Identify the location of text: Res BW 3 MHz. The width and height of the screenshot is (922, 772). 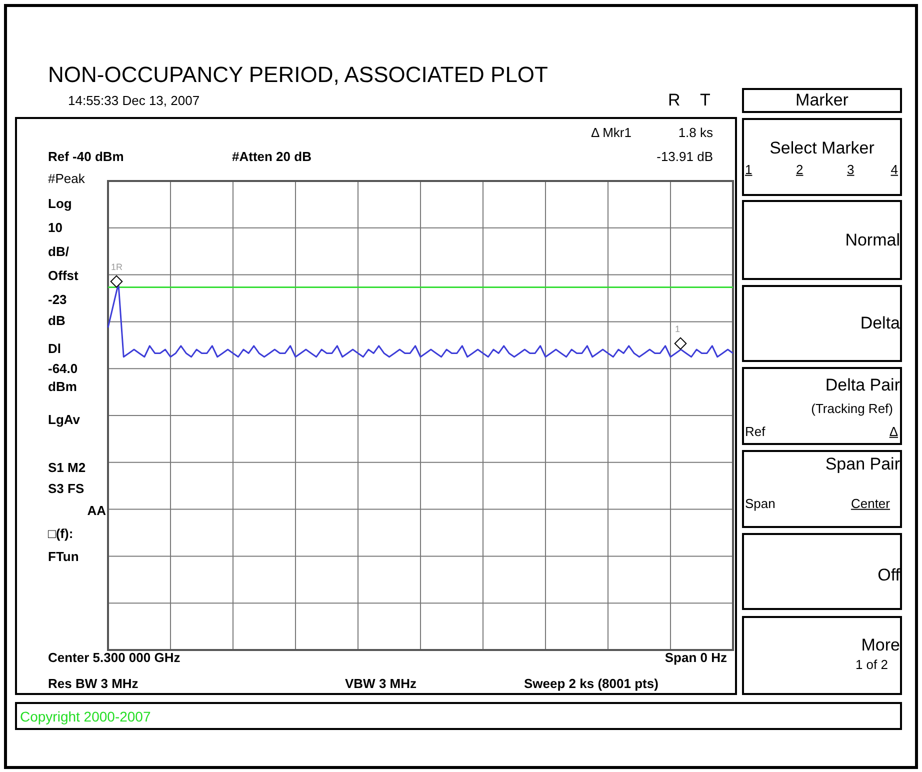
(93, 684).